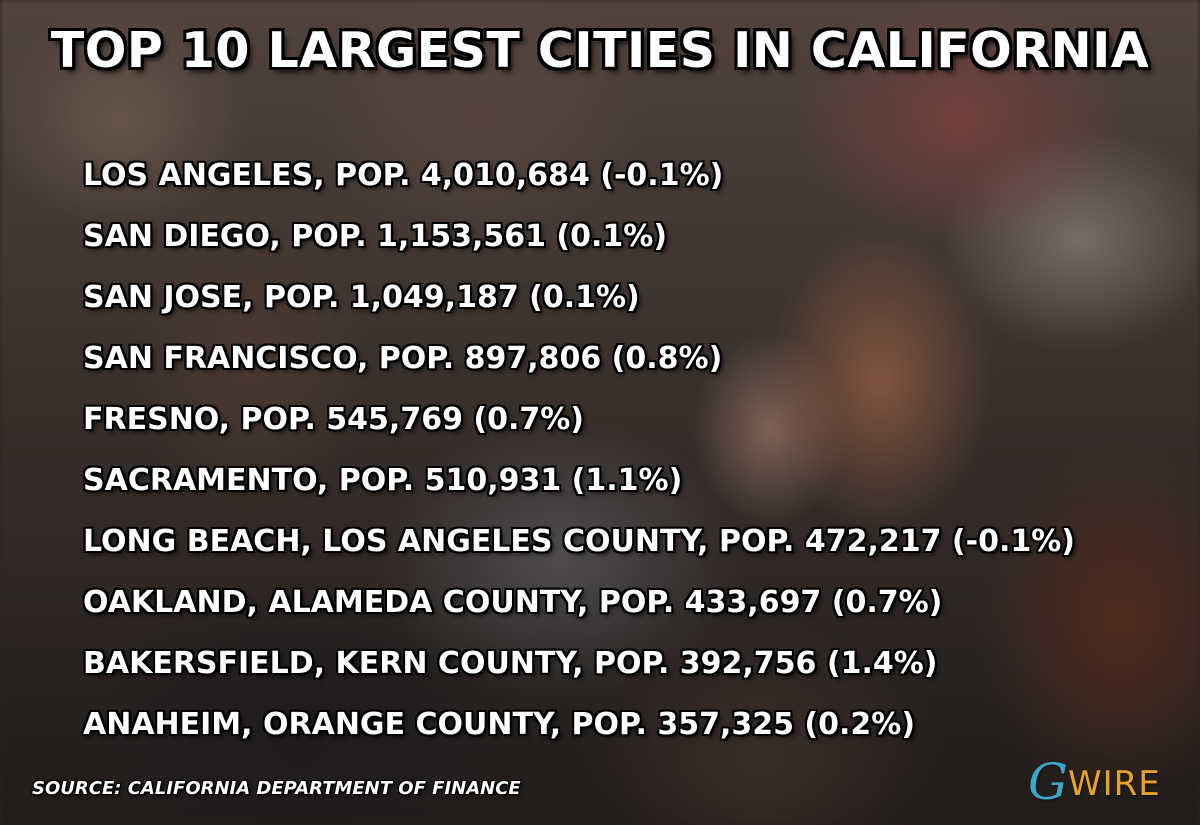  What do you see at coordinates (334, 419) in the screenshot?
I see `list-item: FRESNO, POP. 545,769 (0.7%)` at bounding box center [334, 419].